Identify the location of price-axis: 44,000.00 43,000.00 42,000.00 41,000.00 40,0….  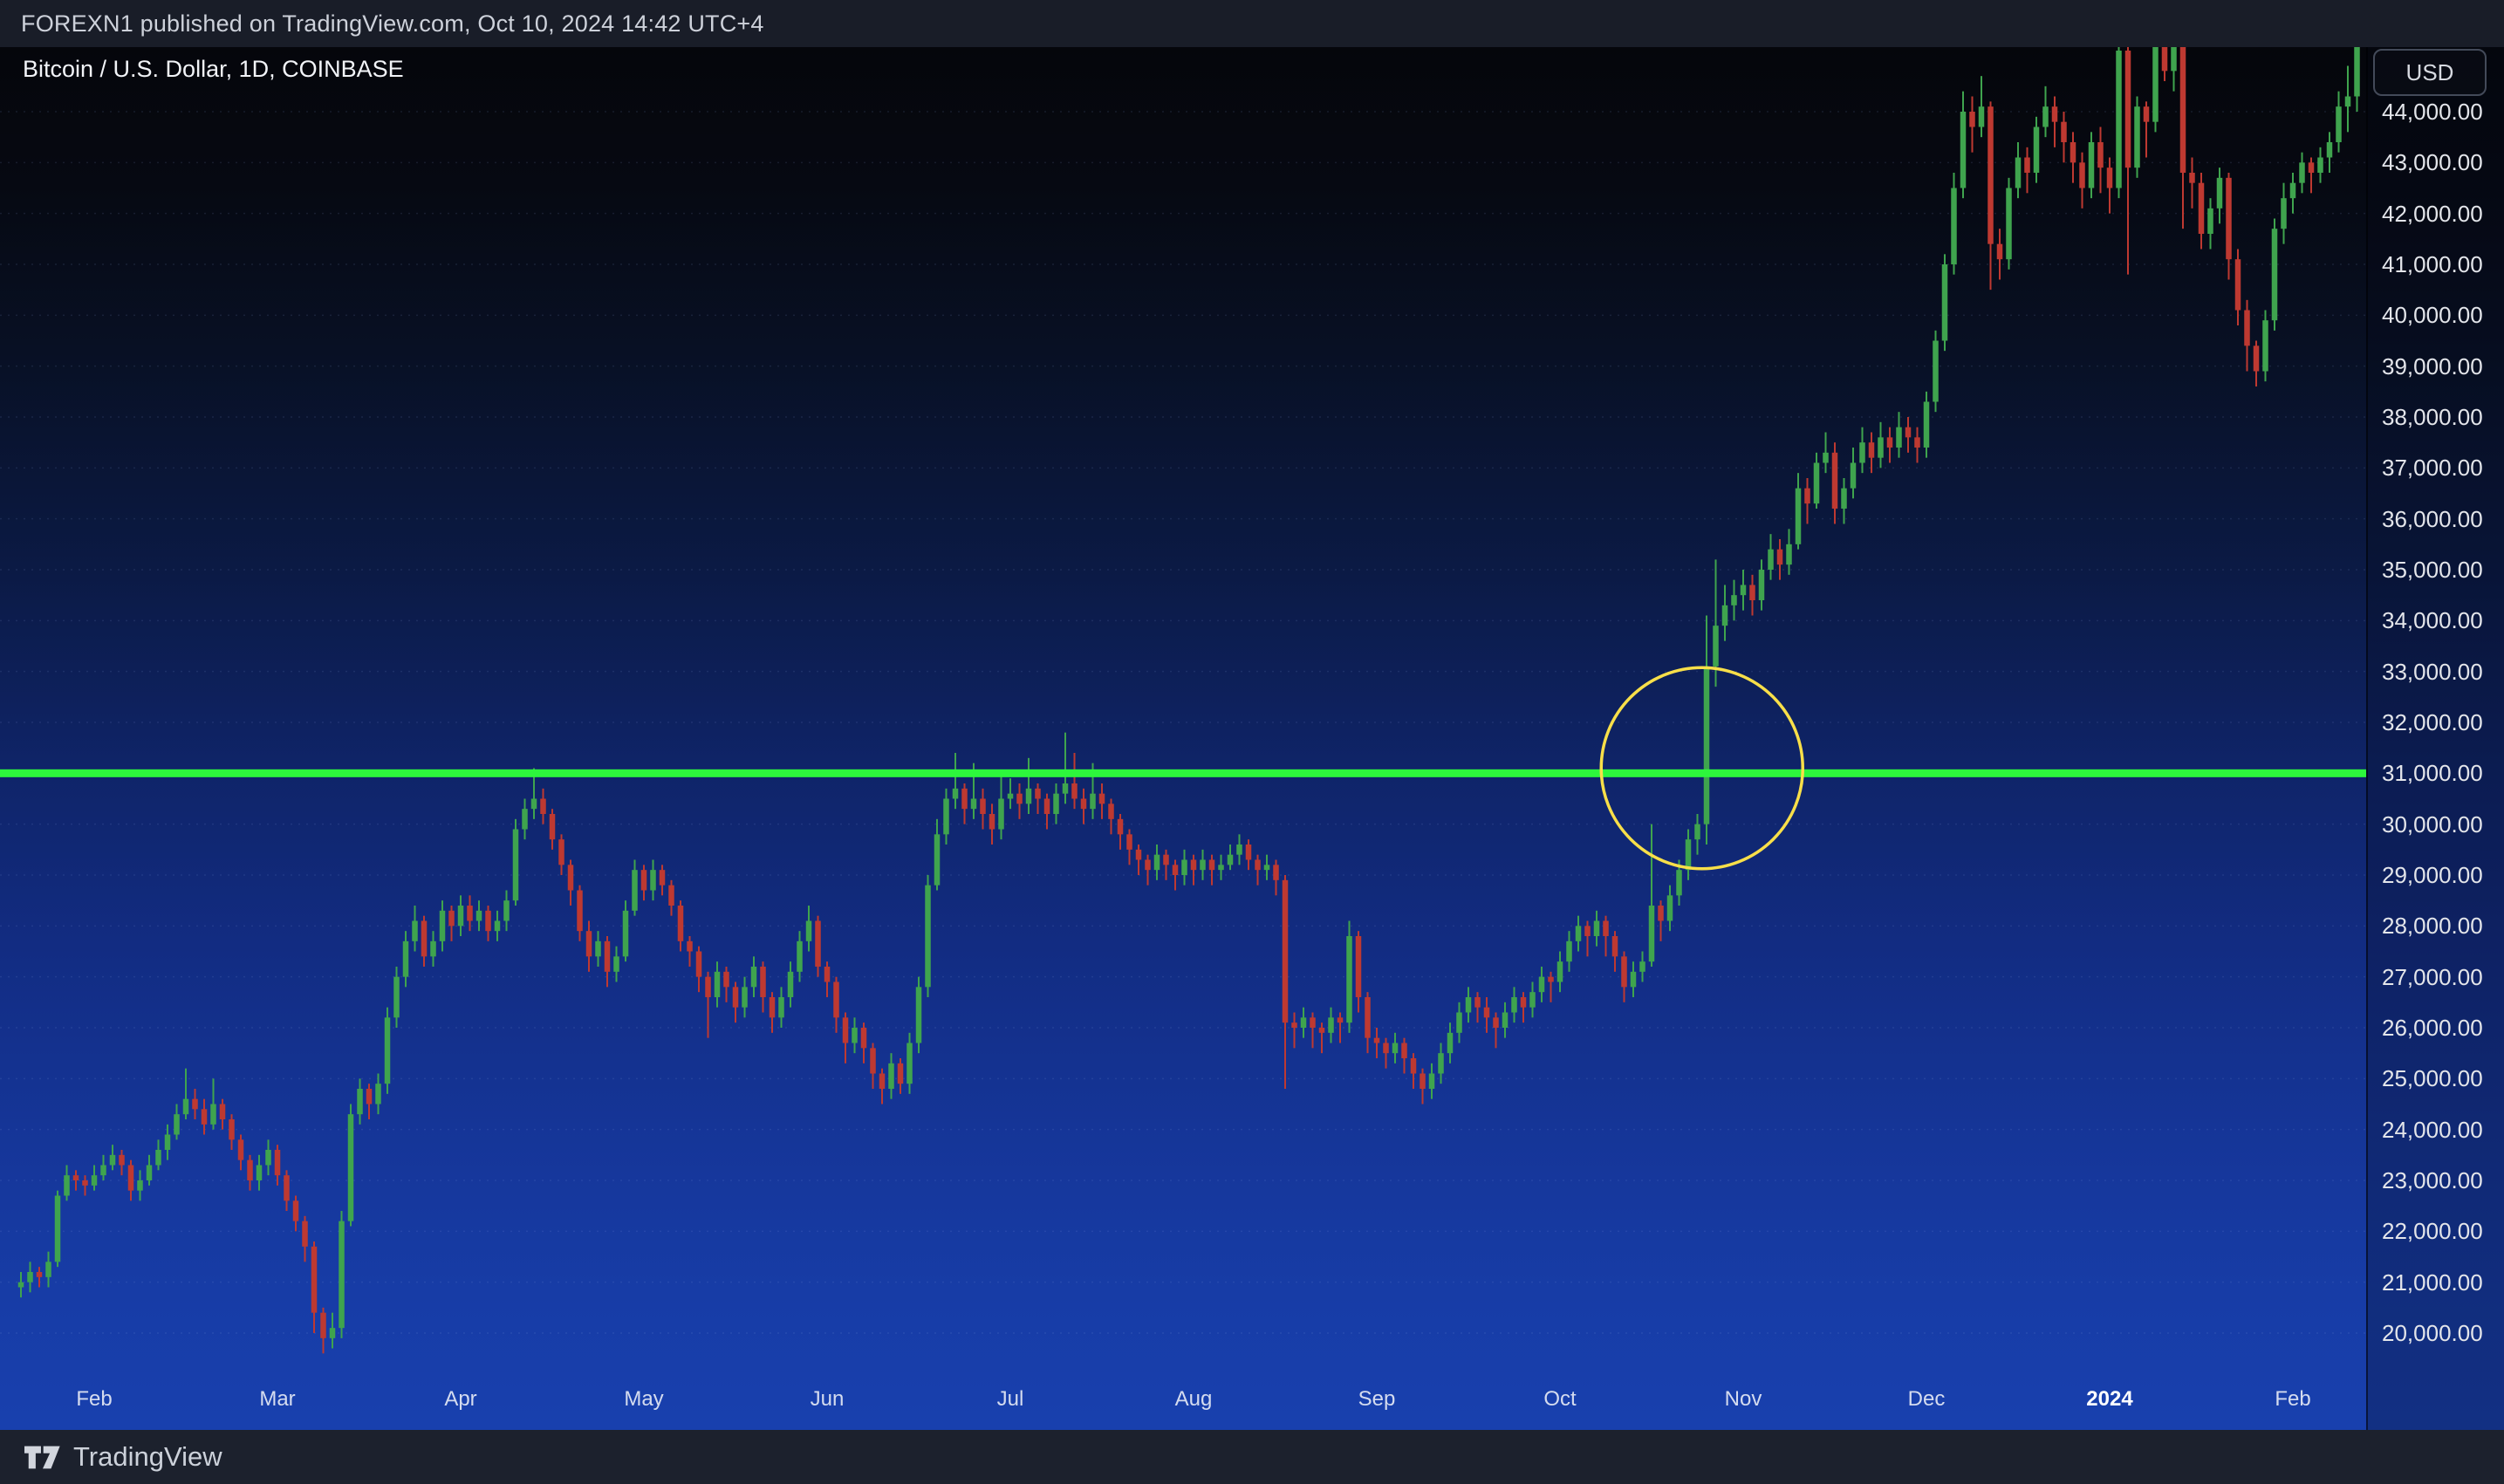
(2435, 738).